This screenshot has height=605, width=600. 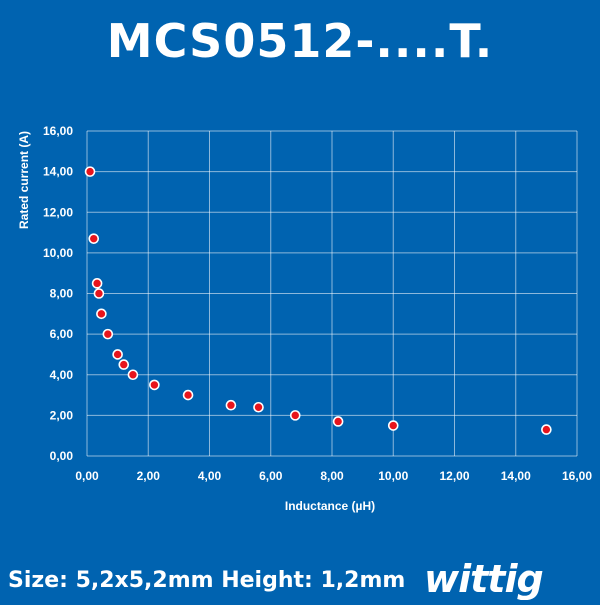 I want to click on x-tick-label: 2,00, so click(x=149, y=476).